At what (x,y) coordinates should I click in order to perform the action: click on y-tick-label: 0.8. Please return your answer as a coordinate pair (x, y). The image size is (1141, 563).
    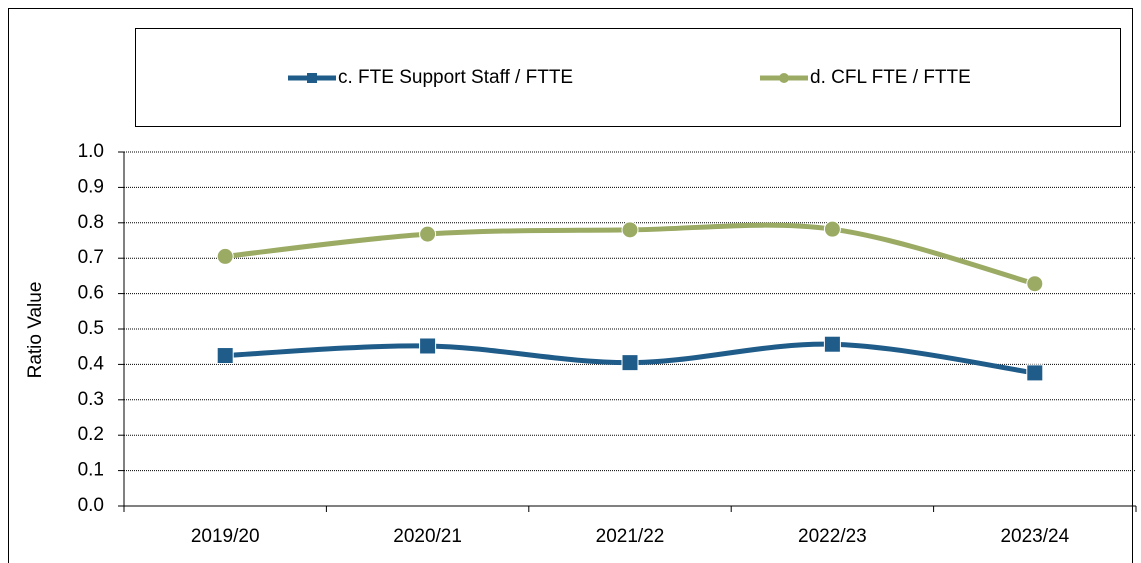
    Looking at the image, I should click on (91, 222).